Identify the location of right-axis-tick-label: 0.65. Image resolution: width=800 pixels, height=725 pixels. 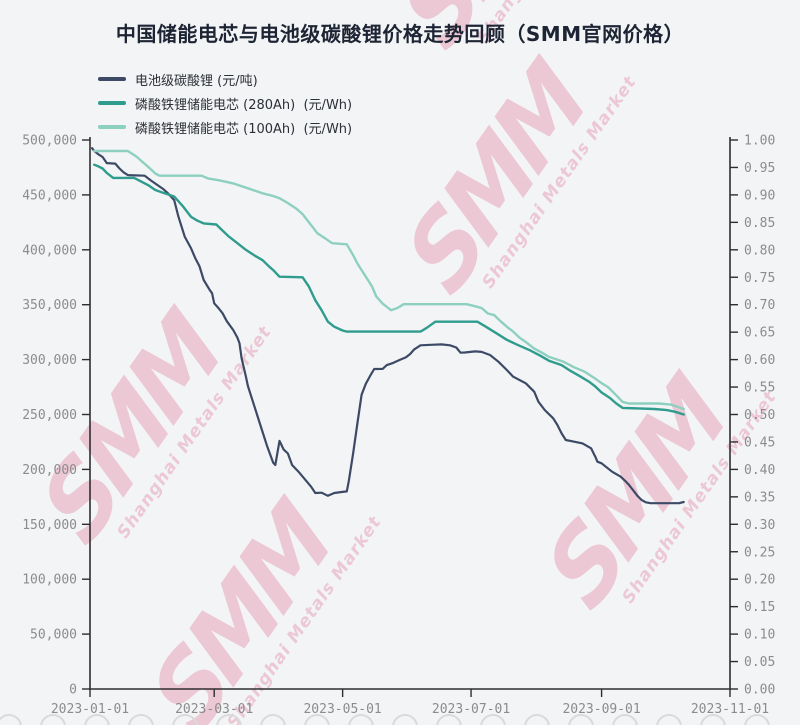
(759, 333).